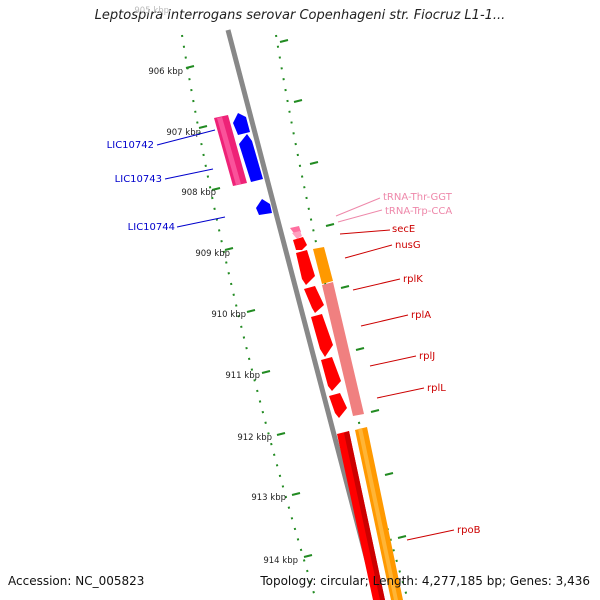 The image size is (600, 600). Describe the element at coordinates (40, 581) in the screenshot. I see `accession-label: Accession:` at that location.